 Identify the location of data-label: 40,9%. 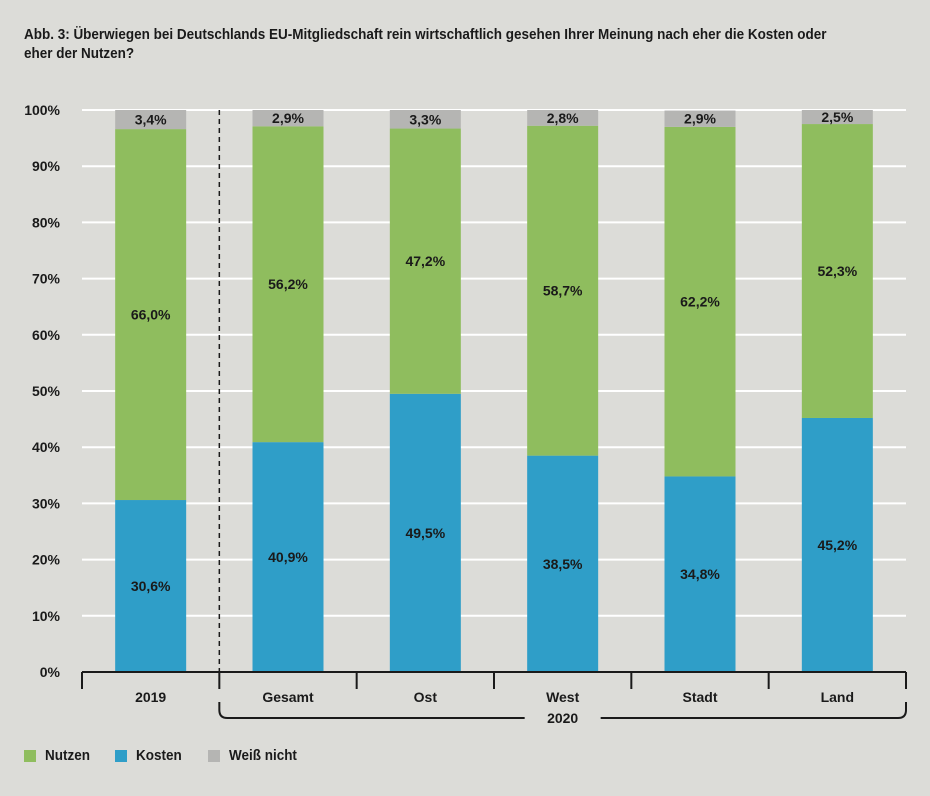
(288, 557).